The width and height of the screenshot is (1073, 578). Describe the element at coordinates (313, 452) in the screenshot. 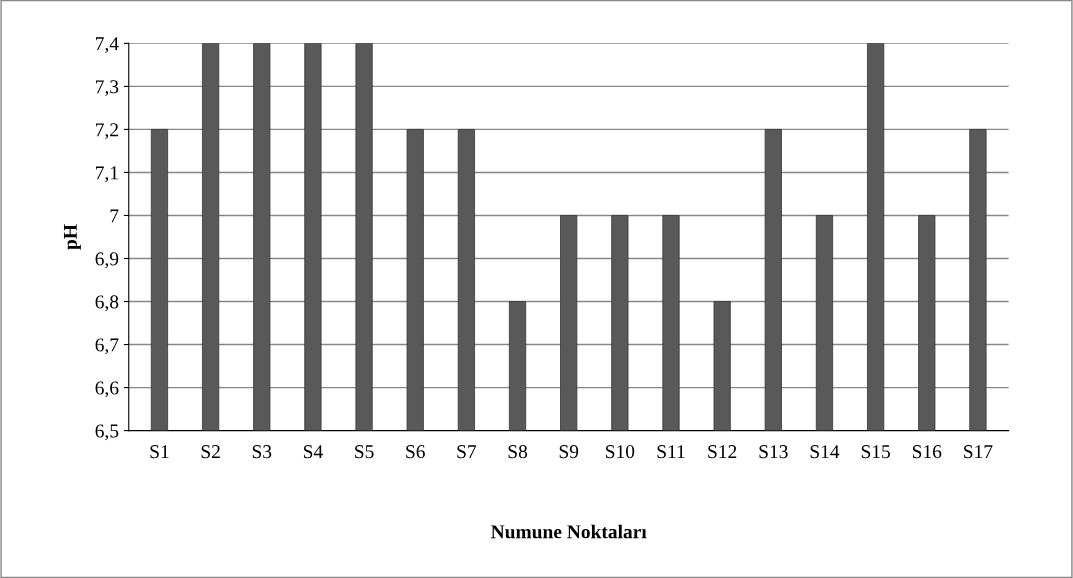

I see `x-tick-label: S4` at that location.